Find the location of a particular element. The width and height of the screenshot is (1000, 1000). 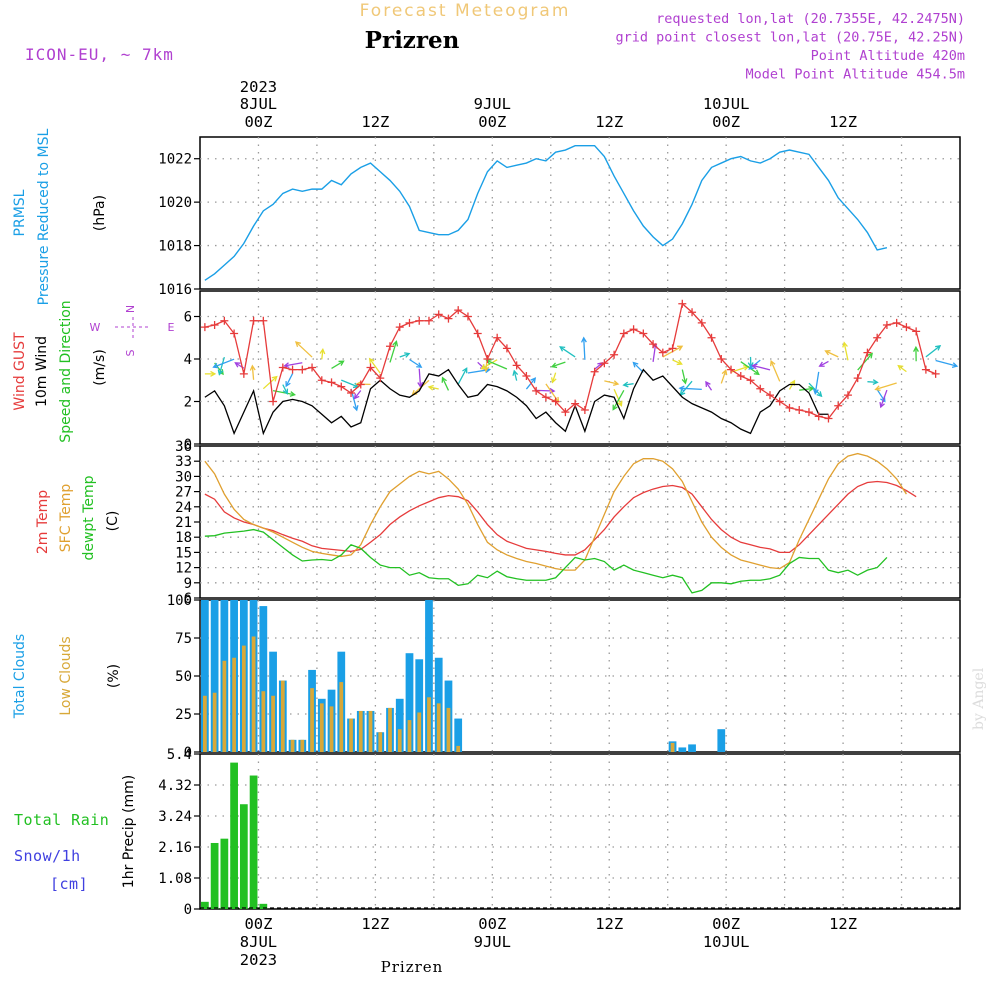

series-dewpt-line is located at coordinates (546, 561).